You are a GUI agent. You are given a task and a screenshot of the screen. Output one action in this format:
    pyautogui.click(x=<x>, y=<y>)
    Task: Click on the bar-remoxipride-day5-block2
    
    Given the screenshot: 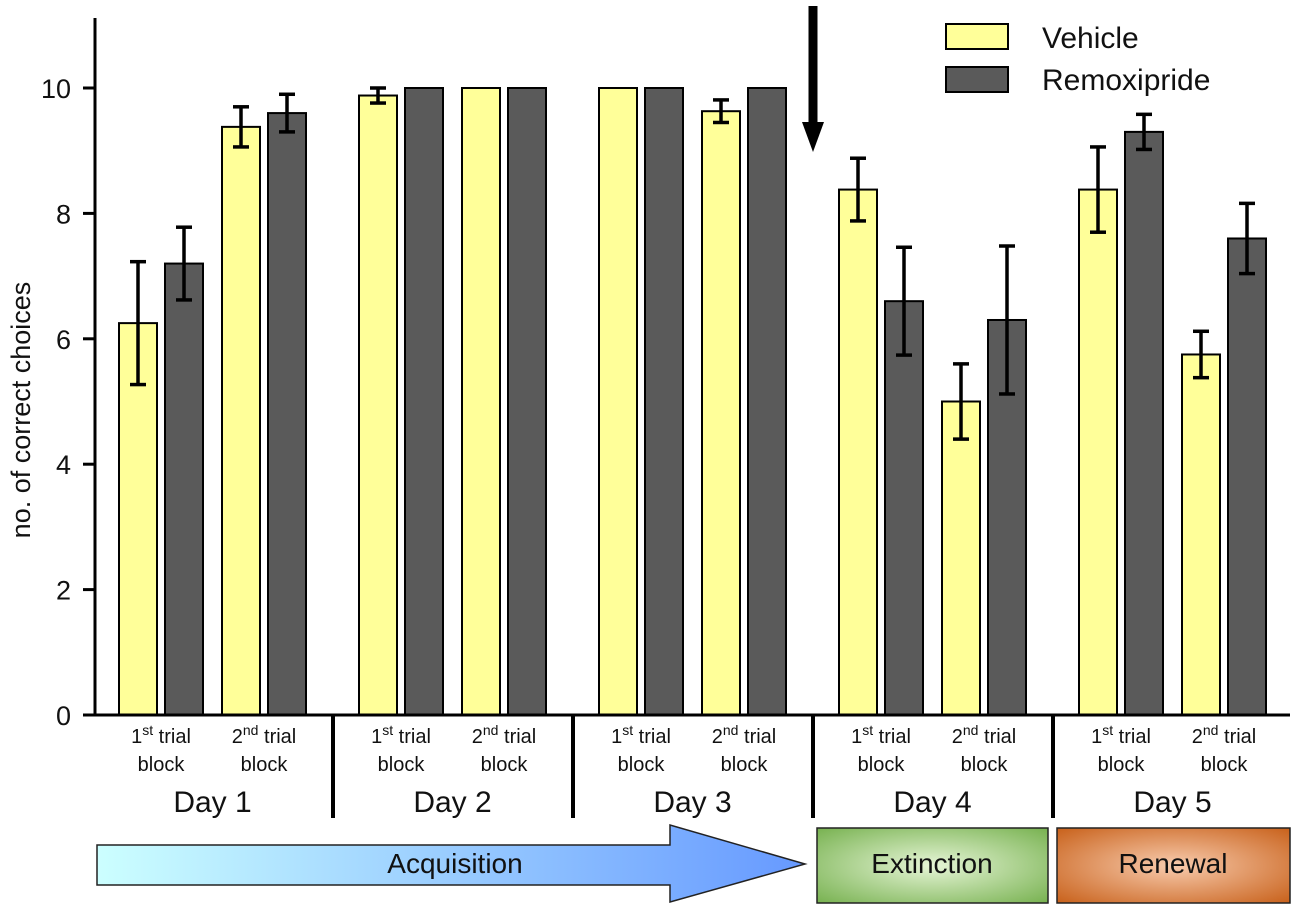 What is the action you would take?
    pyautogui.click(x=1247, y=476)
    